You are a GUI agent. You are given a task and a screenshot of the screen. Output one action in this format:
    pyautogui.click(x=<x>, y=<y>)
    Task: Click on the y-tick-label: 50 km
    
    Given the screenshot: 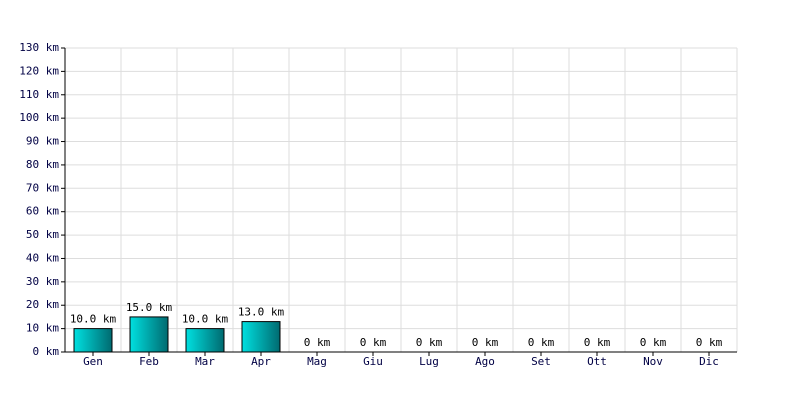 What is the action you would take?
    pyautogui.click(x=42, y=234)
    